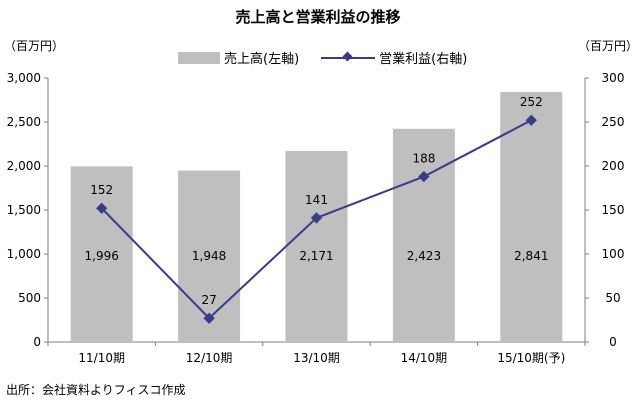  I want to click on left-axis-unit: （百万円）, so click(34, 46).